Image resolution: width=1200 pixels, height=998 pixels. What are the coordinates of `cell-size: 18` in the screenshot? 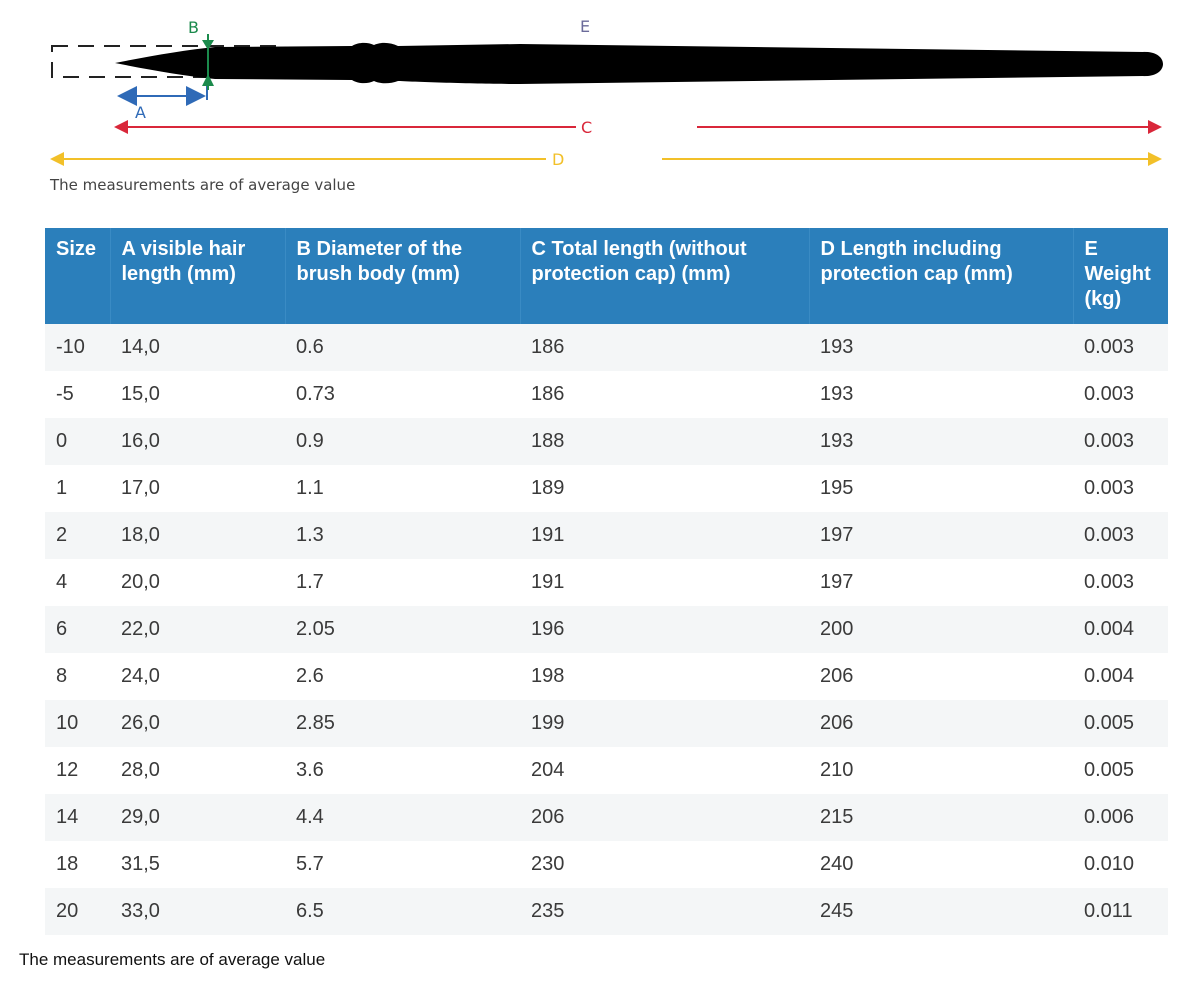 It's located at (77, 864).